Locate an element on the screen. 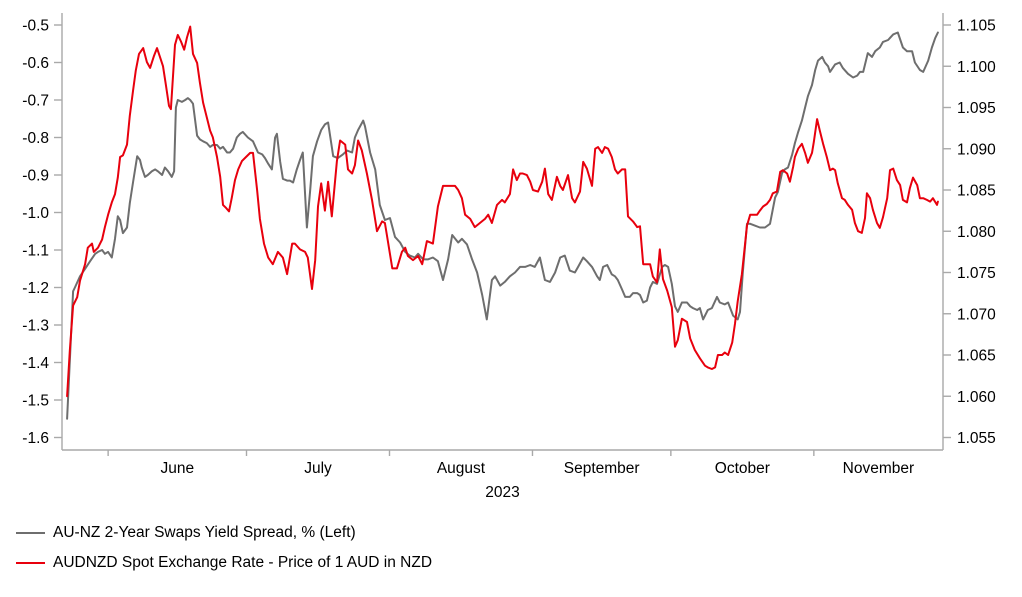 The width and height of the screenshot is (1022, 597). left-tick-label: -1.4 is located at coordinates (35, 363).